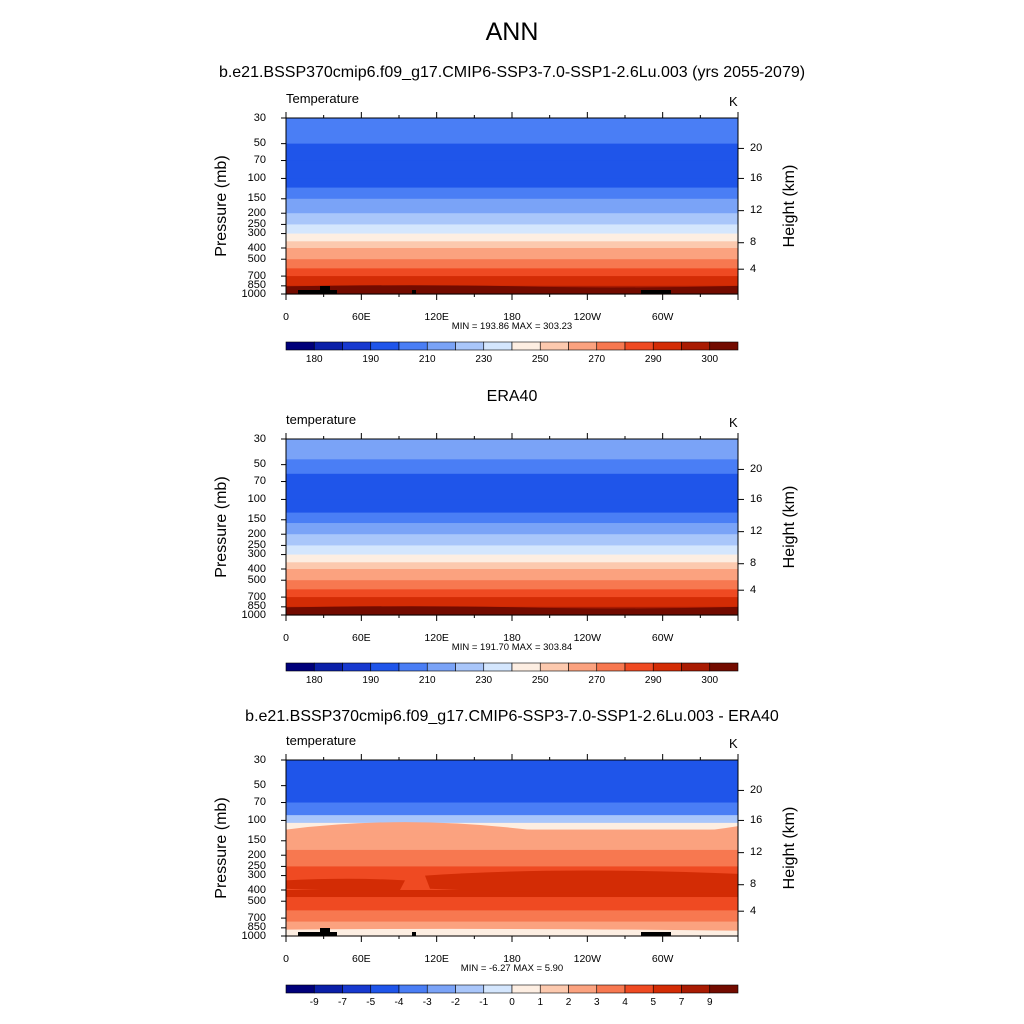  Describe the element at coordinates (756, 789) in the screenshot. I see `y-tick-label-right: 20` at that location.